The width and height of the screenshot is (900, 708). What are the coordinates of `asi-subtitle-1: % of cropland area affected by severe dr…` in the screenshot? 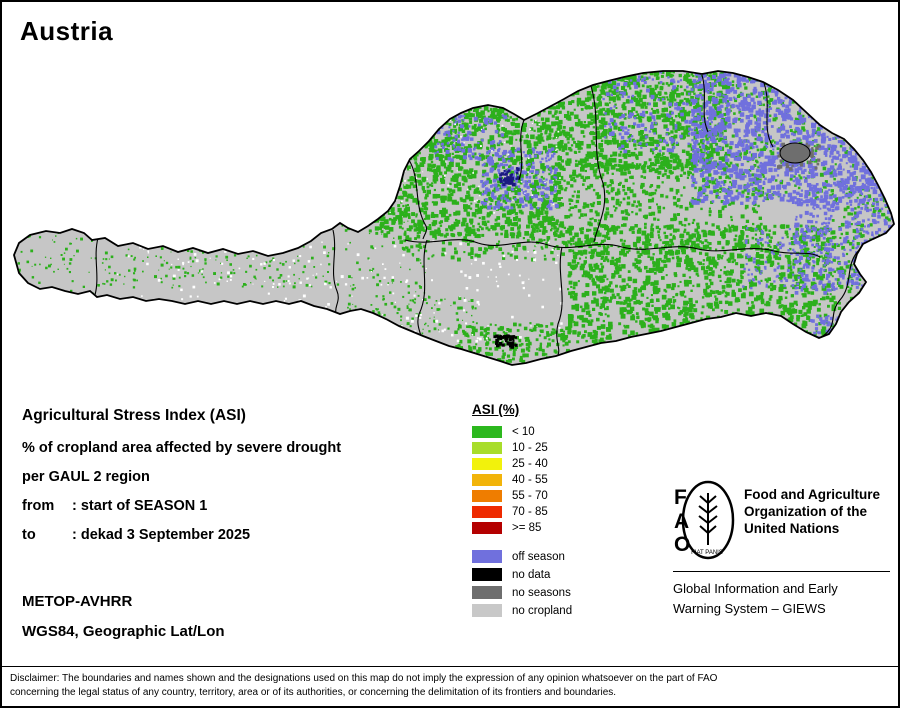 It's located at (182, 448).